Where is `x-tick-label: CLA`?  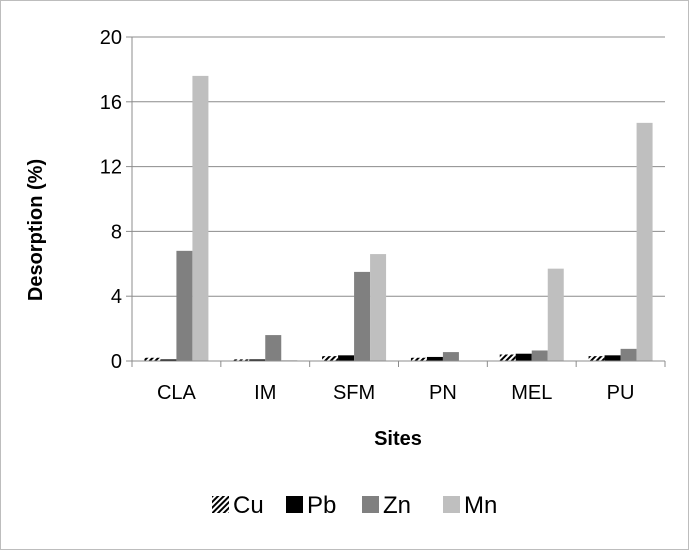 x-tick-label: CLA is located at coordinates (177, 393).